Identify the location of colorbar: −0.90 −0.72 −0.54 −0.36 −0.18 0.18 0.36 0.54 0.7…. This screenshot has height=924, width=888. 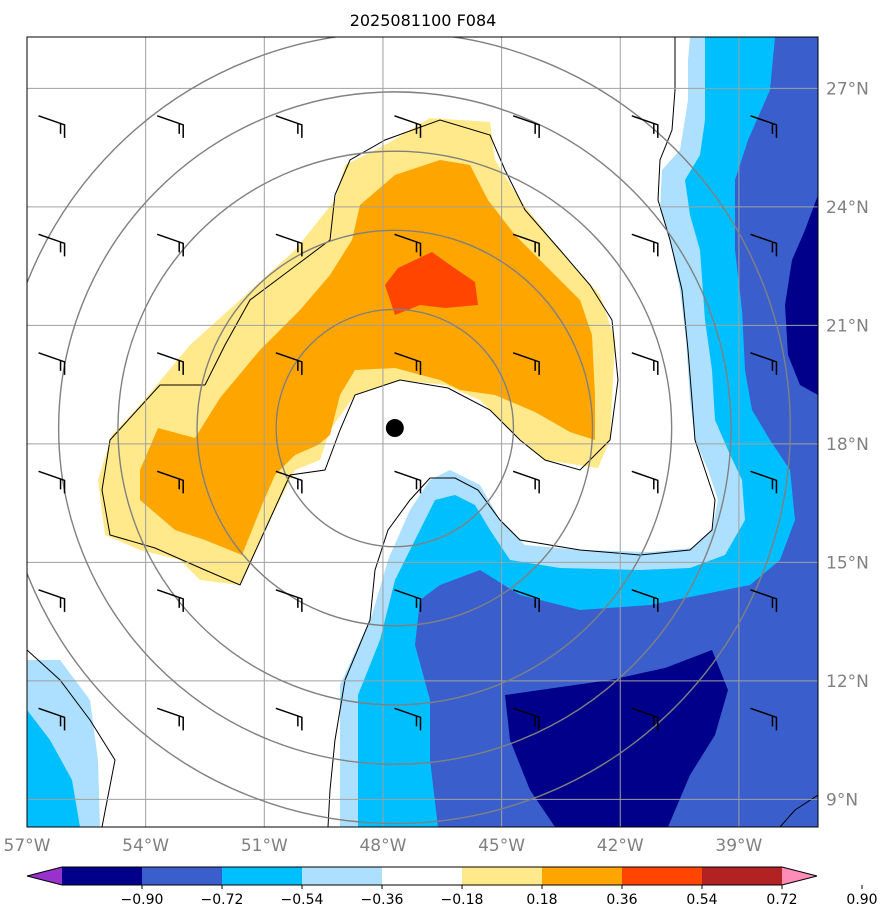
(452, 887).